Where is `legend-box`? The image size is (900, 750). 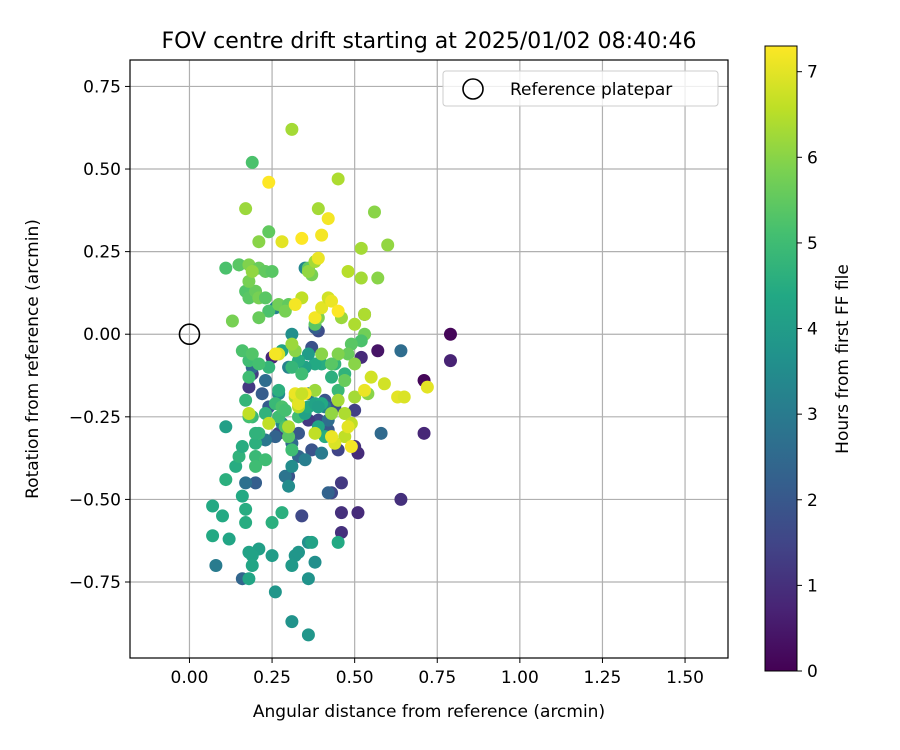 legend-box is located at coordinates (580, 88).